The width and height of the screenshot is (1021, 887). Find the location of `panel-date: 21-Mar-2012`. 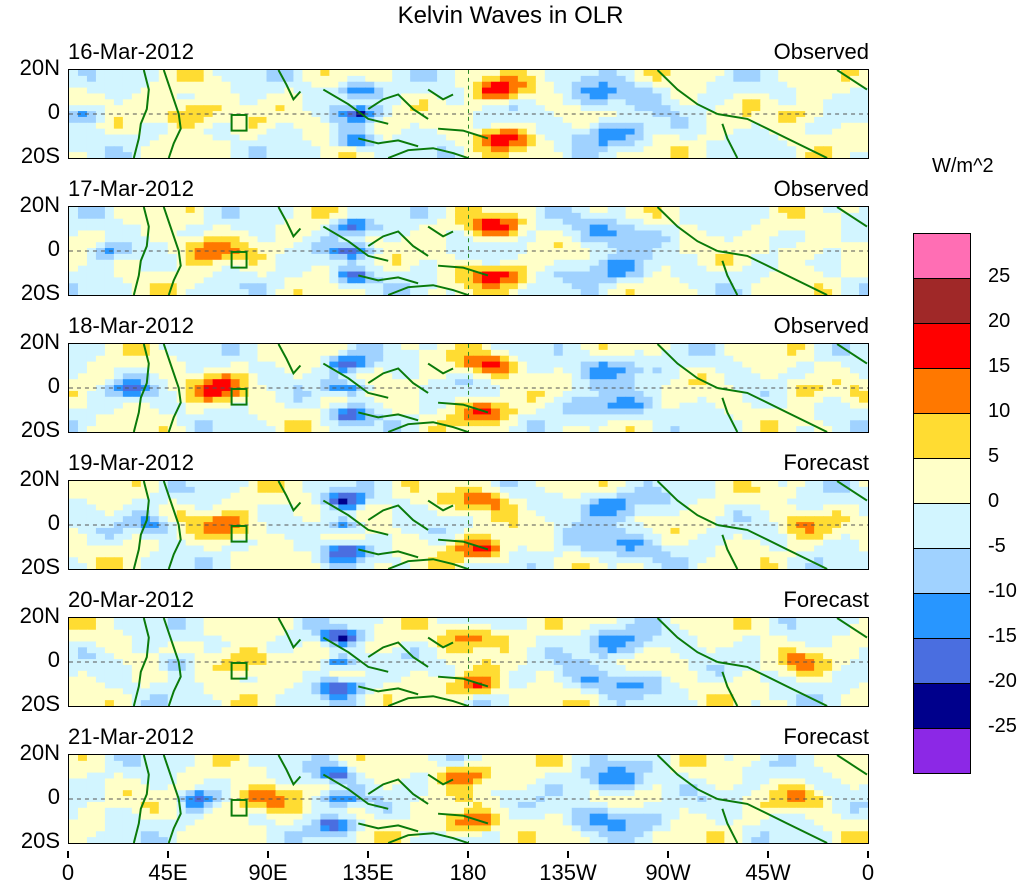

panel-date: 21-Mar-2012 is located at coordinates (131, 736).